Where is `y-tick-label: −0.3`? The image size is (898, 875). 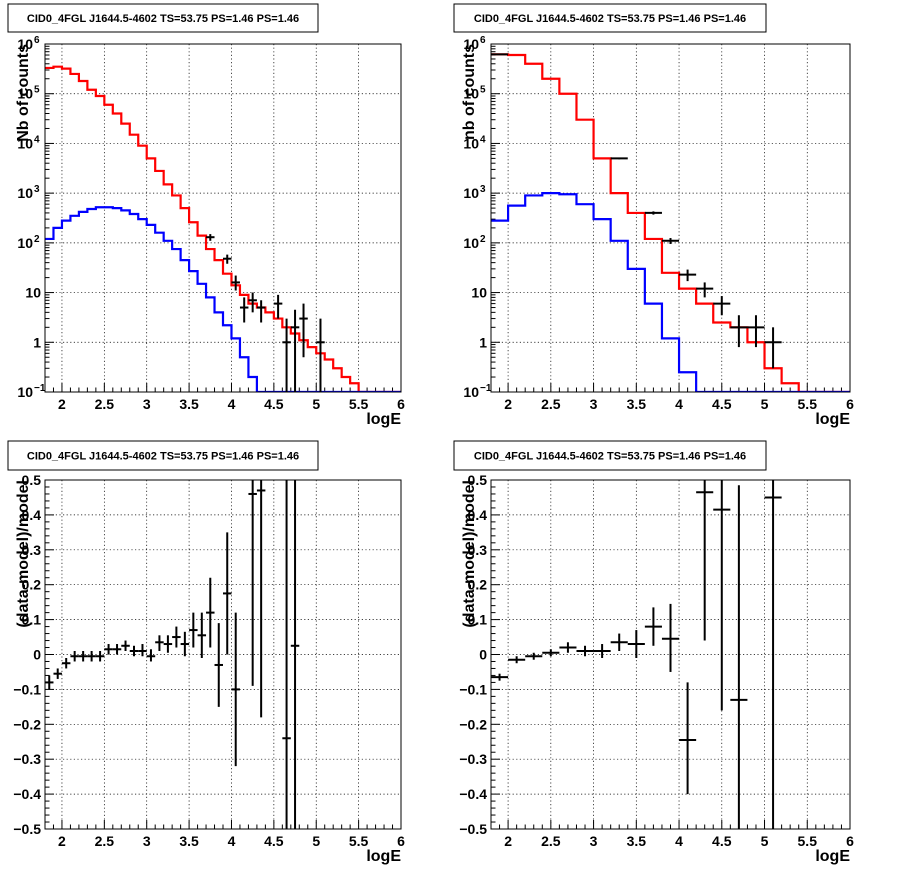 y-tick-label: −0.3 is located at coordinates (27, 759).